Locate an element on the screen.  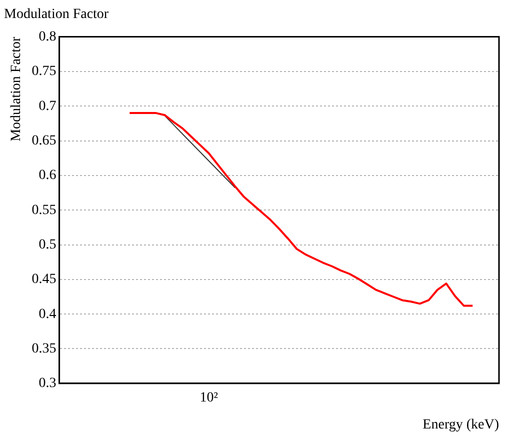
y-tick-label: 0.3 is located at coordinates (47, 384).